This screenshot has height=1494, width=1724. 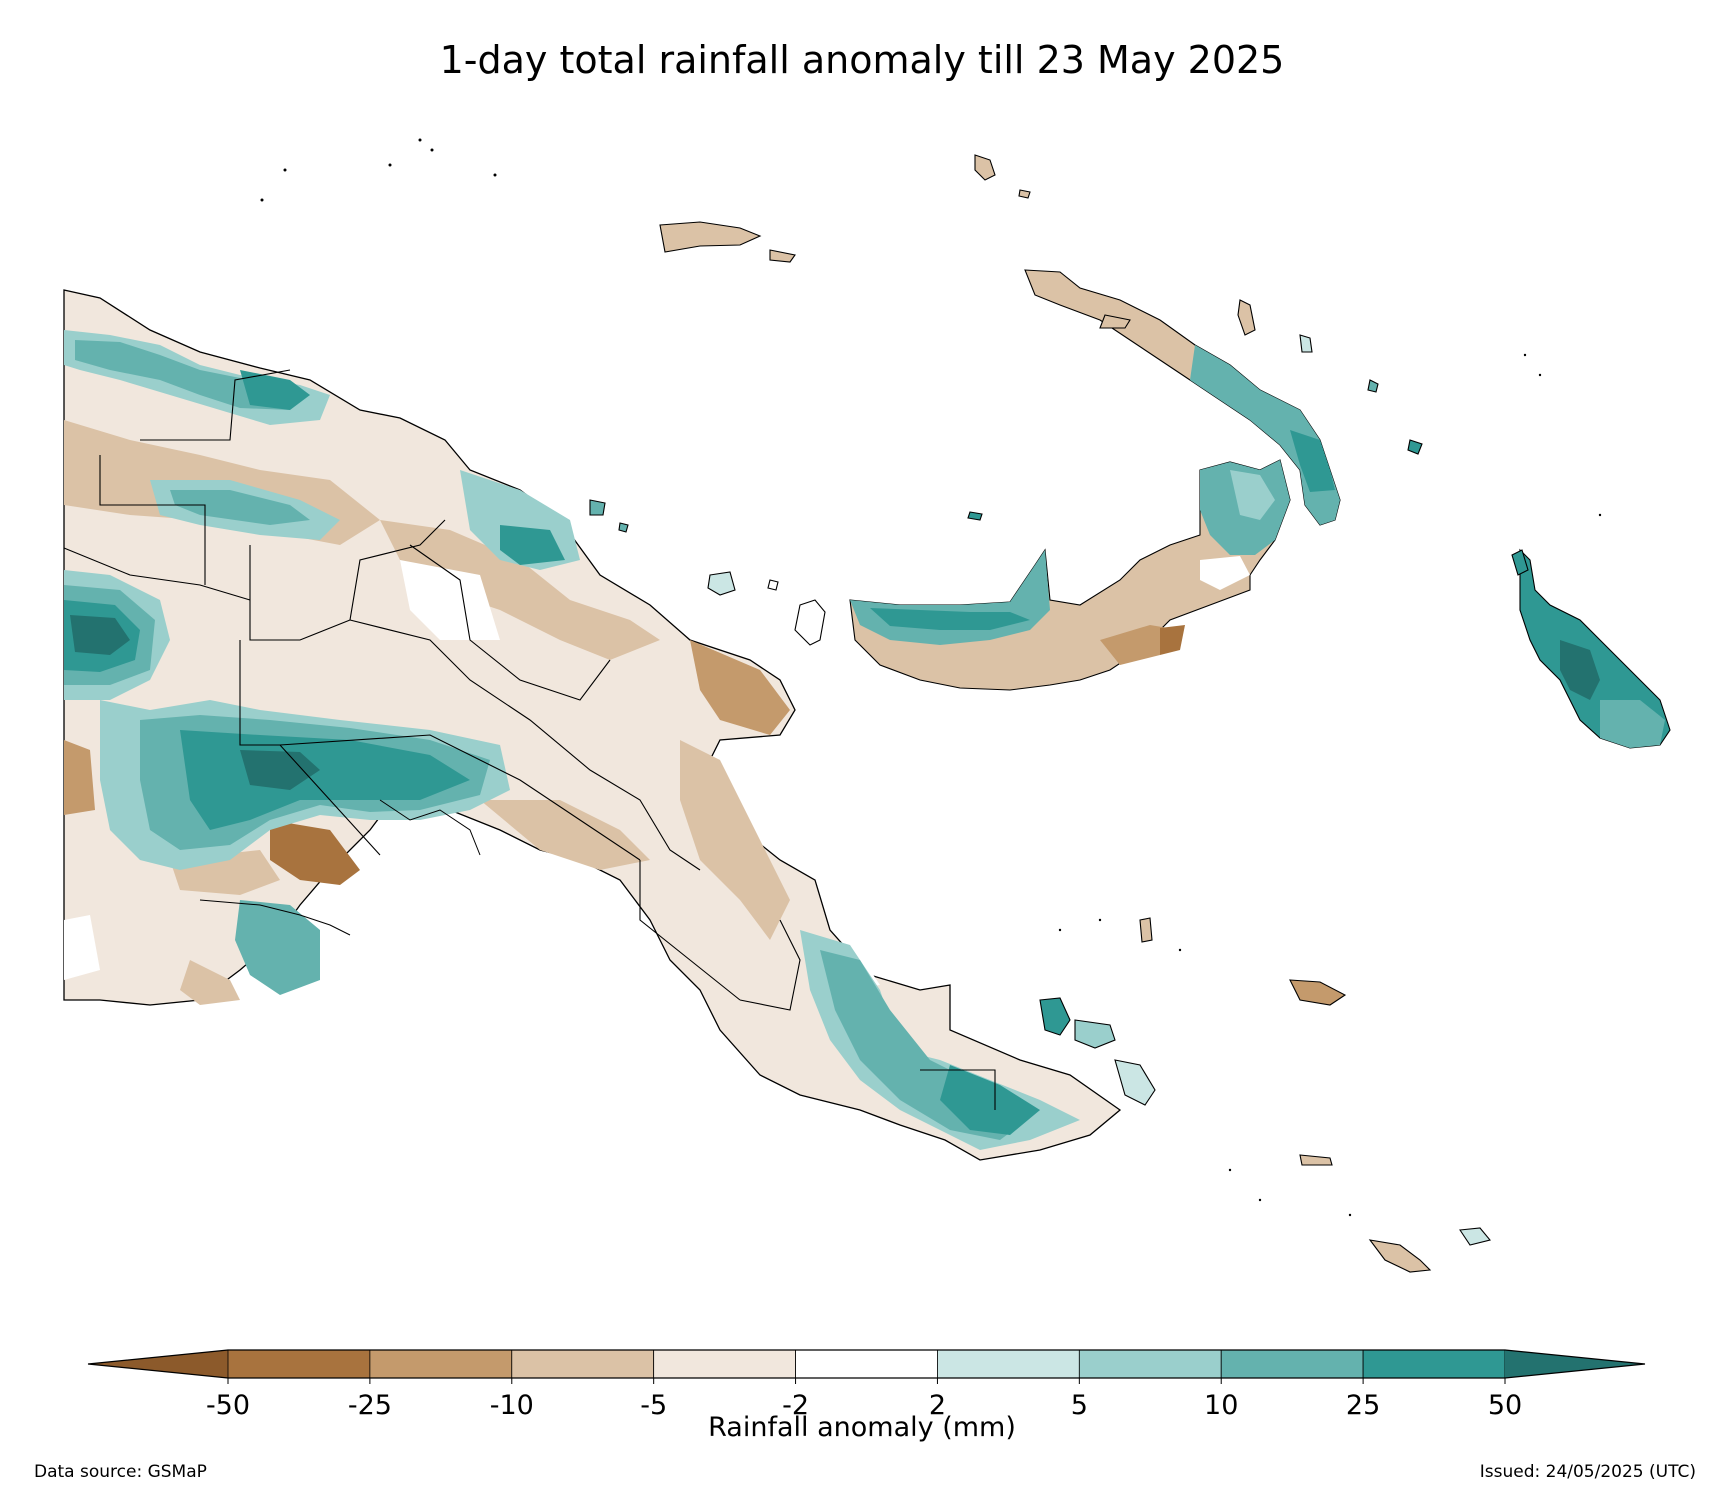 I want to click on new-ireland-teal, so click(x=1265, y=435).